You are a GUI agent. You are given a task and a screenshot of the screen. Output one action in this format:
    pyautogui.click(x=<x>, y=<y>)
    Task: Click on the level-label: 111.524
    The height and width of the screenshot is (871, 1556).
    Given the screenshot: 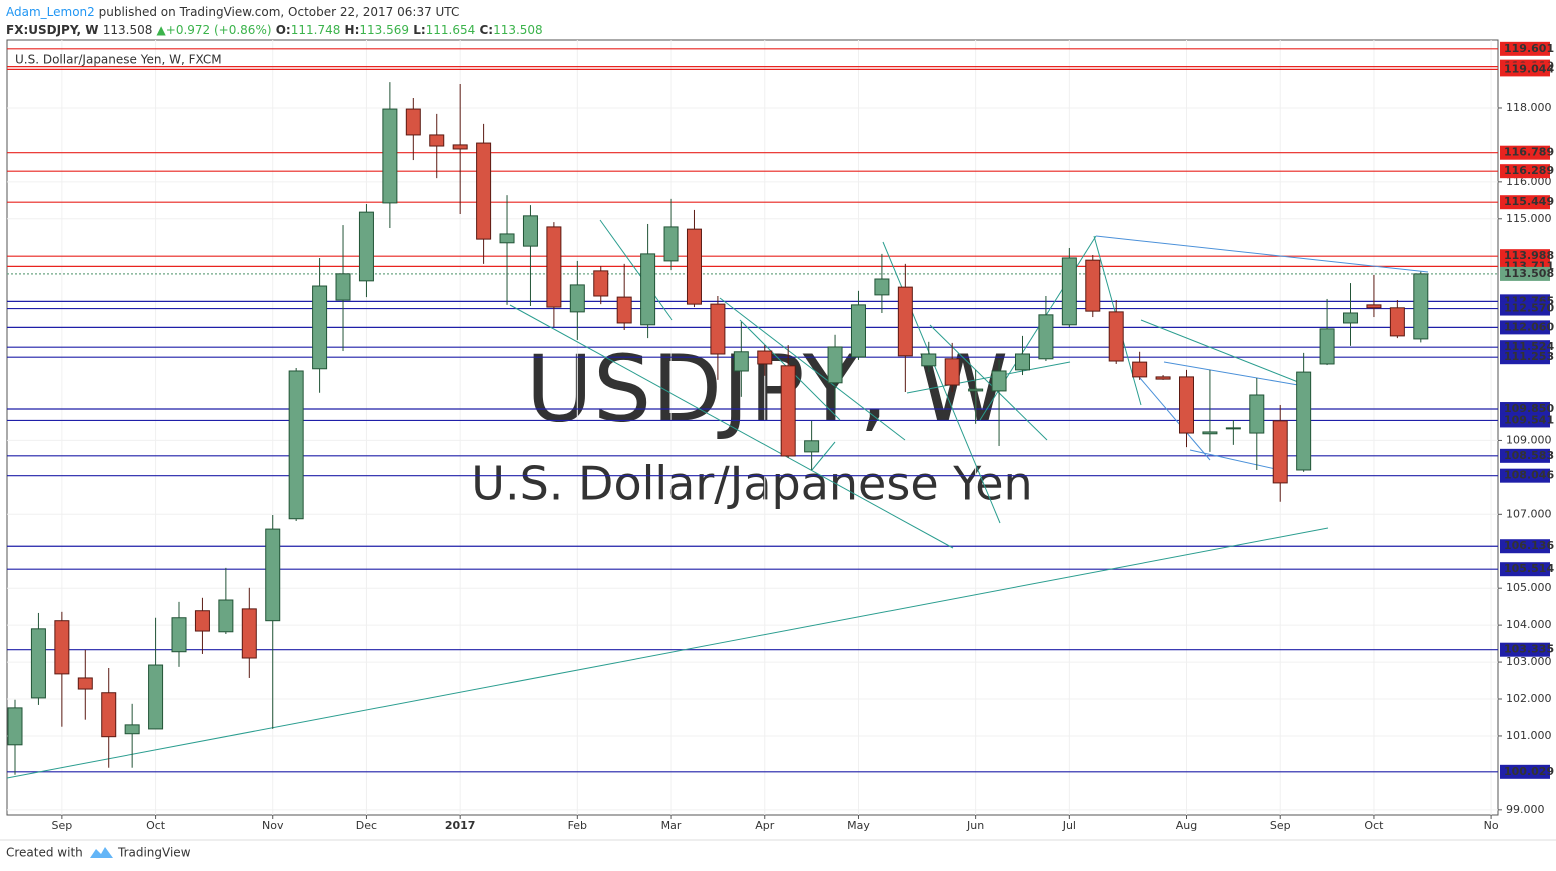 What is the action you would take?
    pyautogui.click(x=1529, y=346)
    